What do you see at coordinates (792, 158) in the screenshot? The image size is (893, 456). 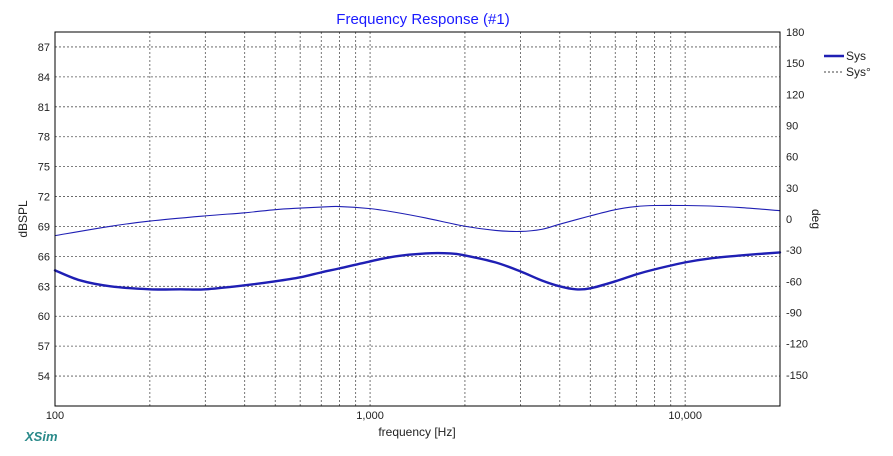 I see `y2-tick-label: 60` at bounding box center [792, 158].